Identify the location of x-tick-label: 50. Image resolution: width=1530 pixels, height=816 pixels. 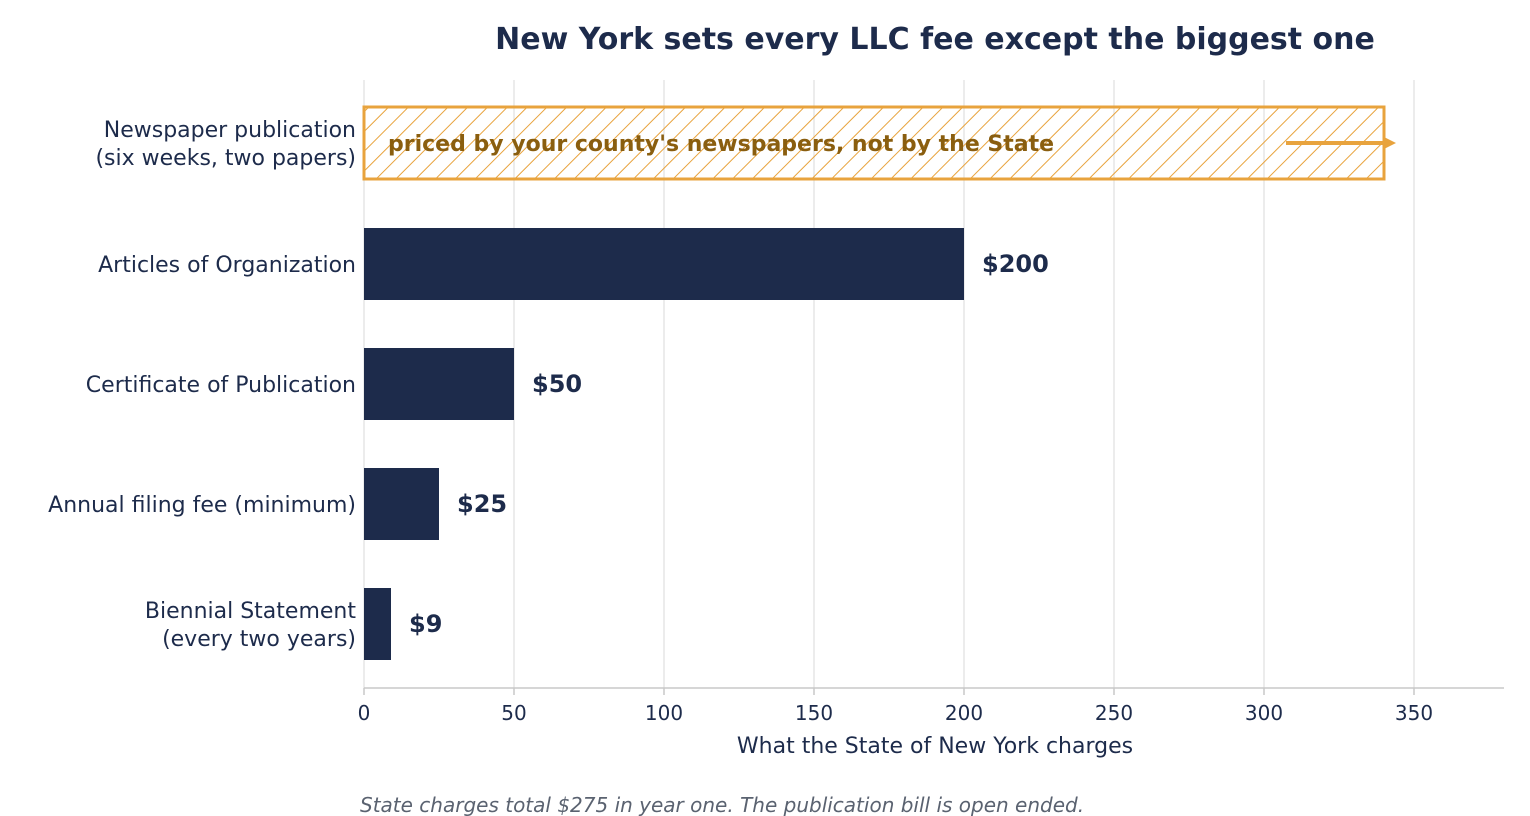
(513, 713).